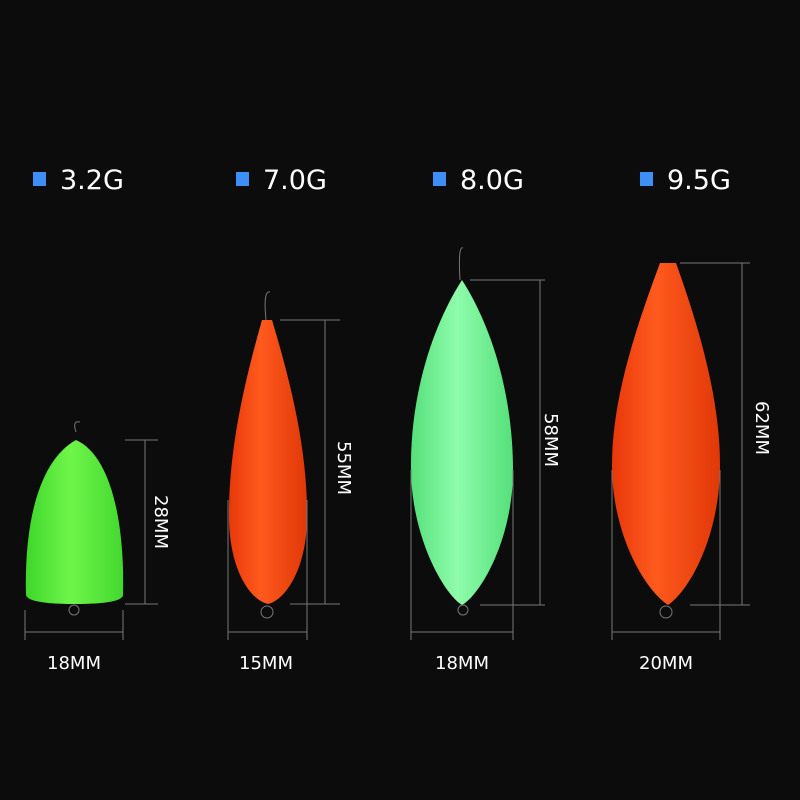  What do you see at coordinates (92, 180) in the screenshot?
I see `weight-text: 3.2G` at bounding box center [92, 180].